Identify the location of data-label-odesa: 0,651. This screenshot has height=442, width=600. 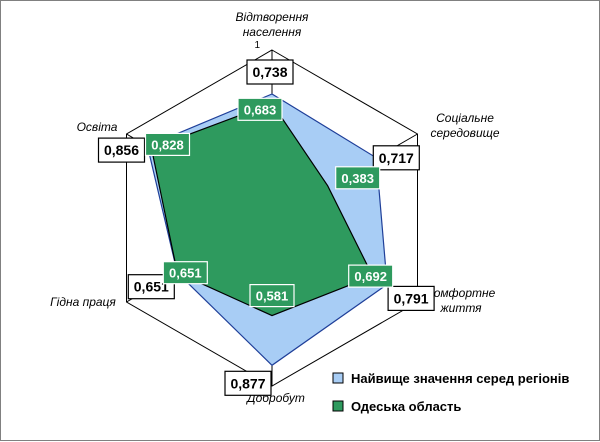
(185, 273).